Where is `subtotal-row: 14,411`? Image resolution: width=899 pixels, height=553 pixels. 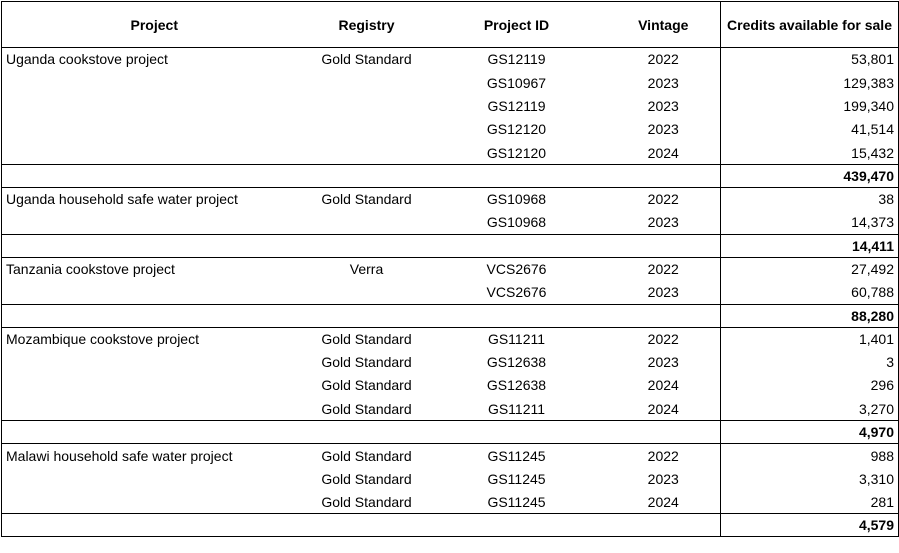
subtotal-row: 14,411 is located at coordinates (450, 245).